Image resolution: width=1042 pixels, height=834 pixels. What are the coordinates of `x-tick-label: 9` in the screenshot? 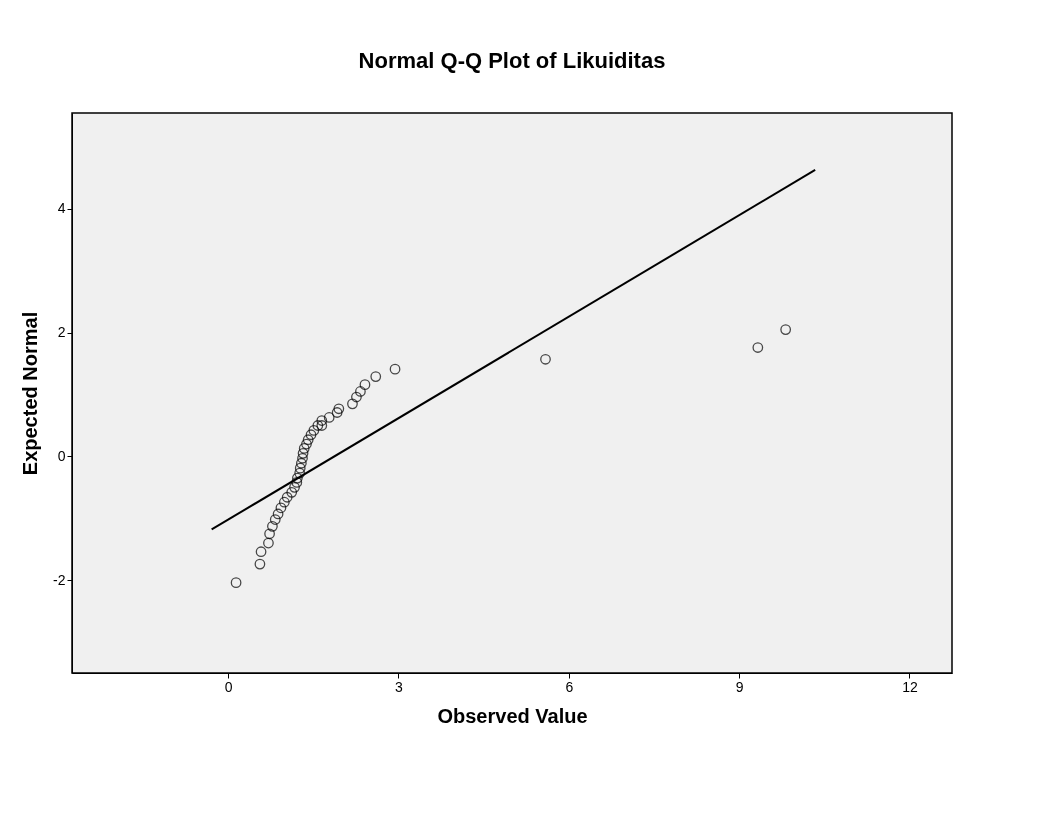 It's located at (739, 686).